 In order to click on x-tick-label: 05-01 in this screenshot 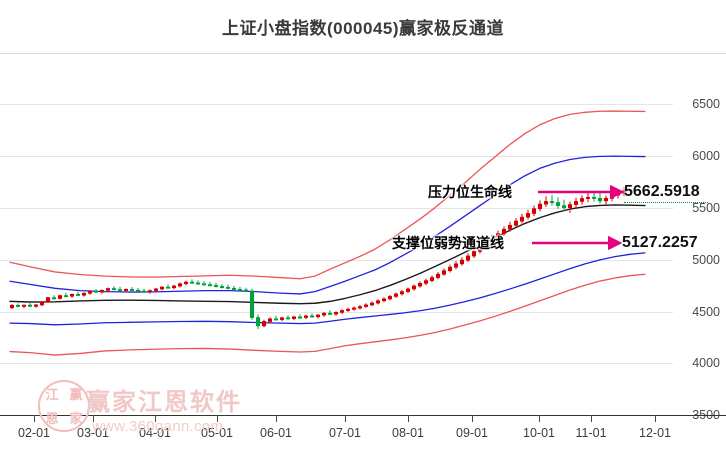, I will do `click(217, 433)`.